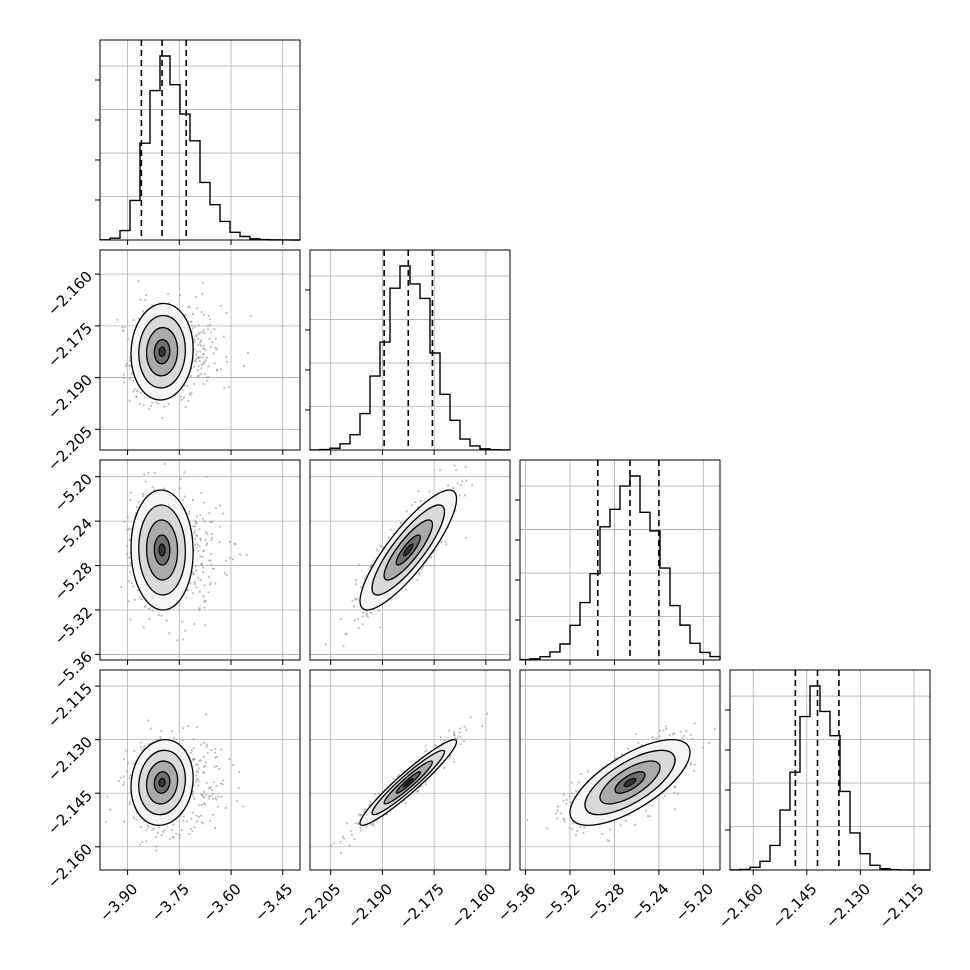 This screenshot has width=970, height=970. What do you see at coordinates (694, 902) in the screenshot?
I see `x-tick-label: −5.20` at bounding box center [694, 902].